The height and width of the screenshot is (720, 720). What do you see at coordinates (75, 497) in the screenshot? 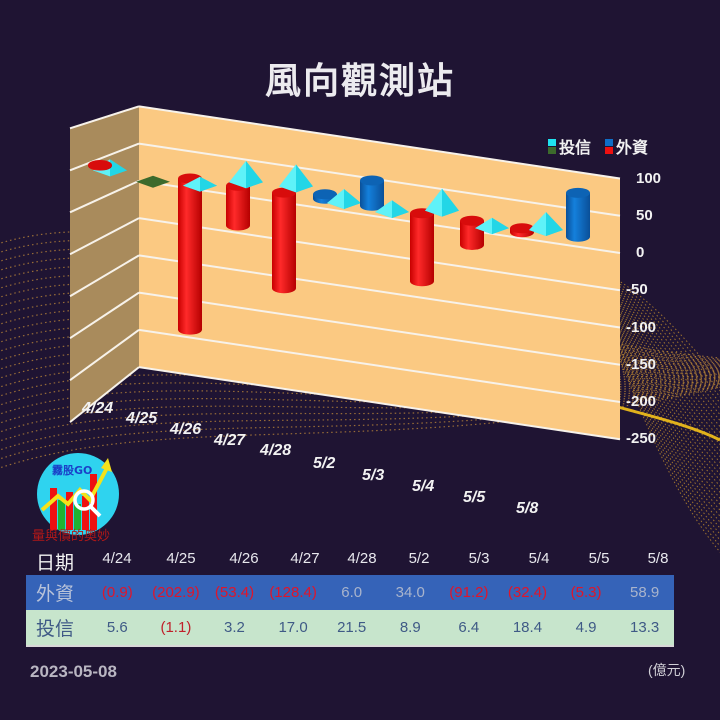
I see `brand-logo: 霧股GO 量與價的奧妙` at bounding box center [75, 497].